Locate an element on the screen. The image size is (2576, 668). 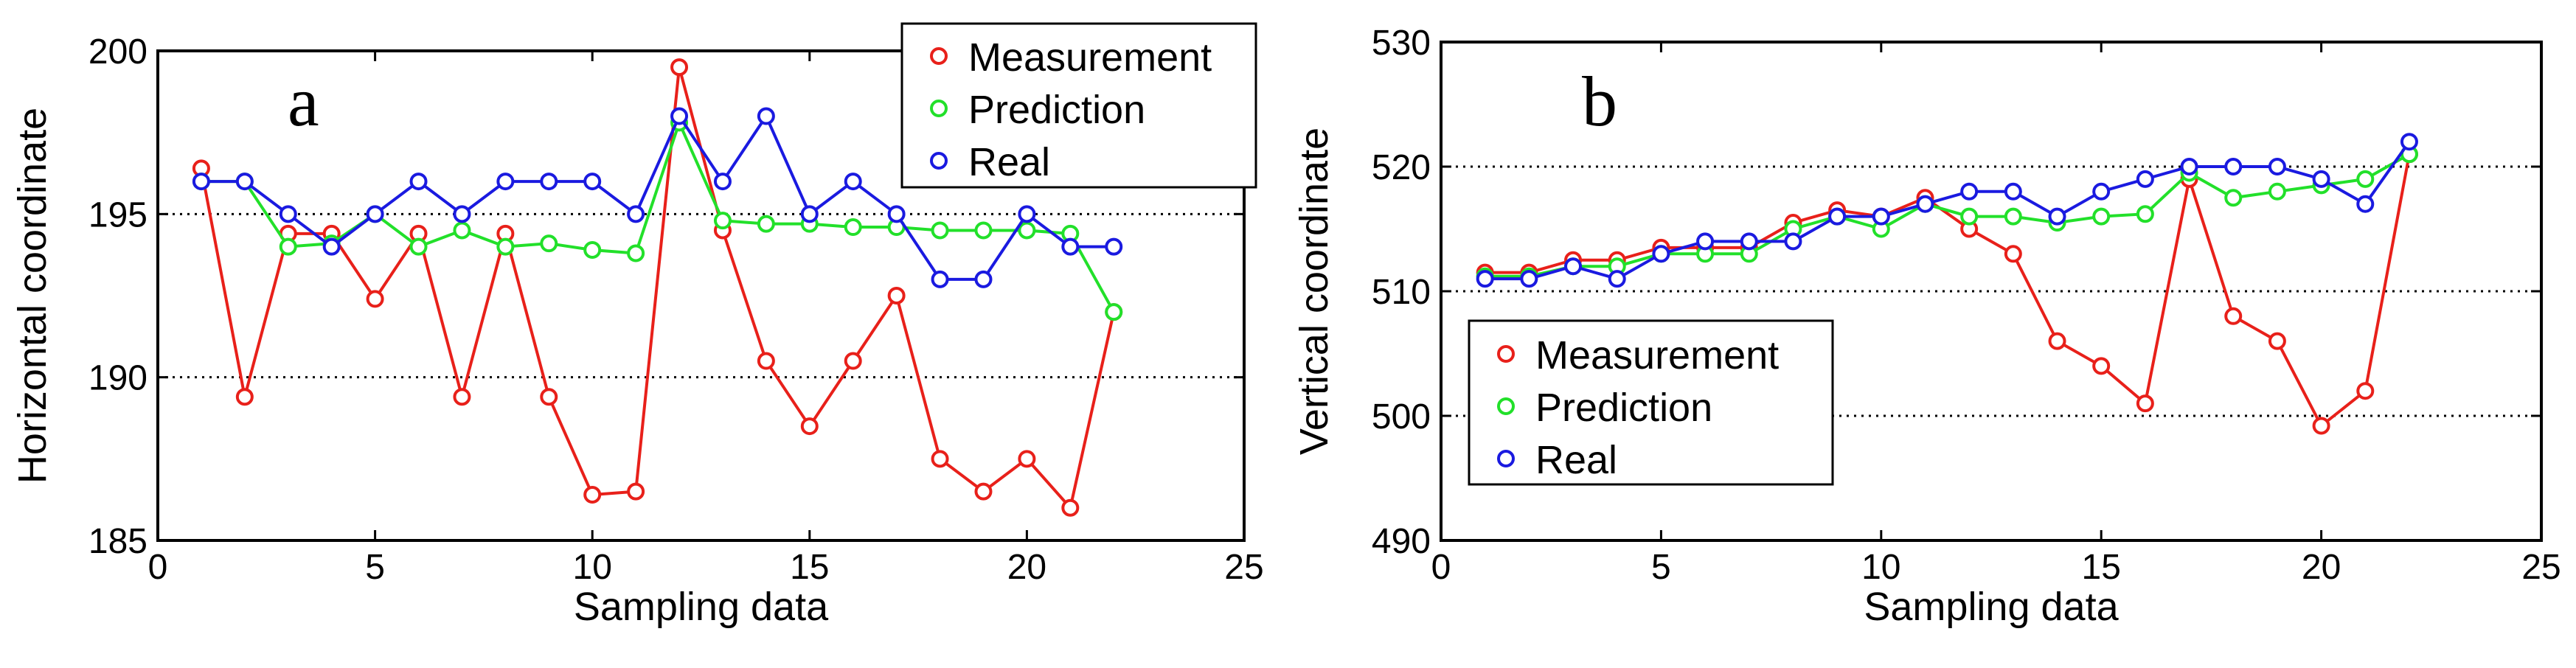
y-tick-label: 500 is located at coordinates (1401, 416).